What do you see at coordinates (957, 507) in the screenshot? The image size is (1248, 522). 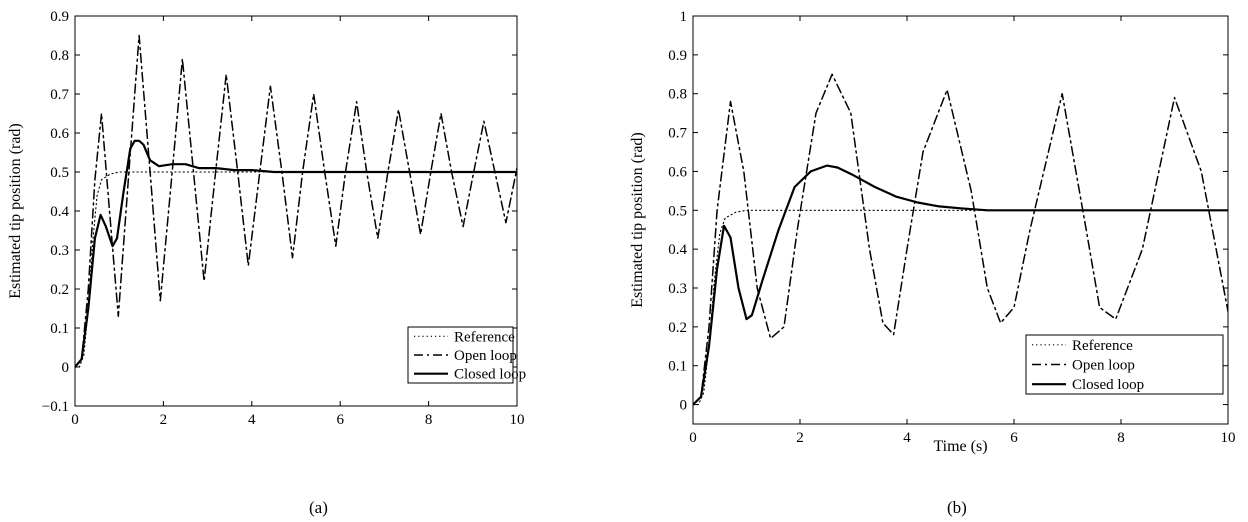 I see `panel-label-b: (b)` at bounding box center [957, 507].